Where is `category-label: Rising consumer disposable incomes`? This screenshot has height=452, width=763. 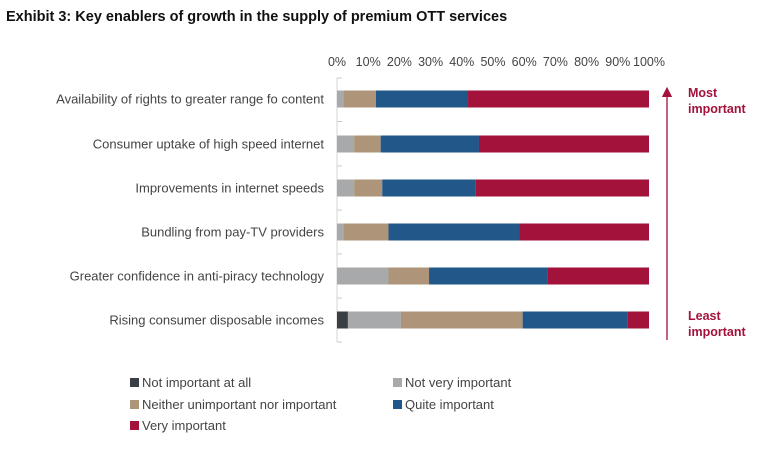
category-label: Rising consumer disposable incomes is located at coordinates (216, 320).